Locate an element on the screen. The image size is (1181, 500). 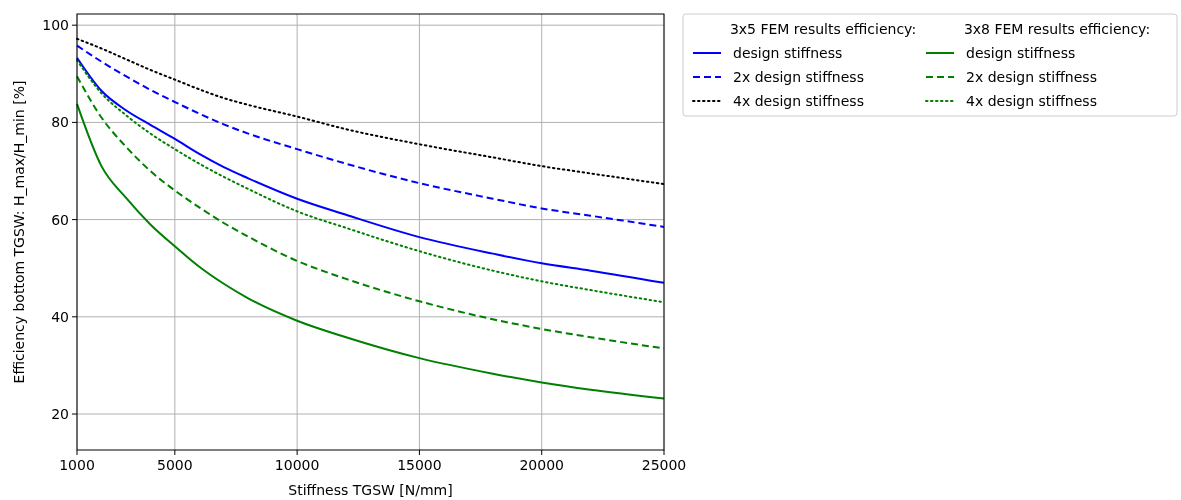
x-tick-label: 20000 is located at coordinates (541, 465).